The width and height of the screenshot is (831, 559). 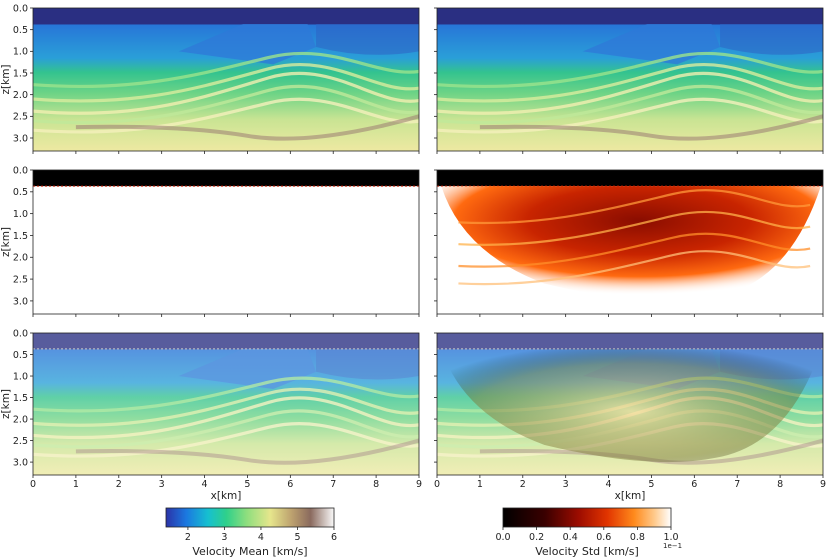 What do you see at coordinates (376, 484) in the screenshot?
I see `x-tick-label: 8` at bounding box center [376, 484].